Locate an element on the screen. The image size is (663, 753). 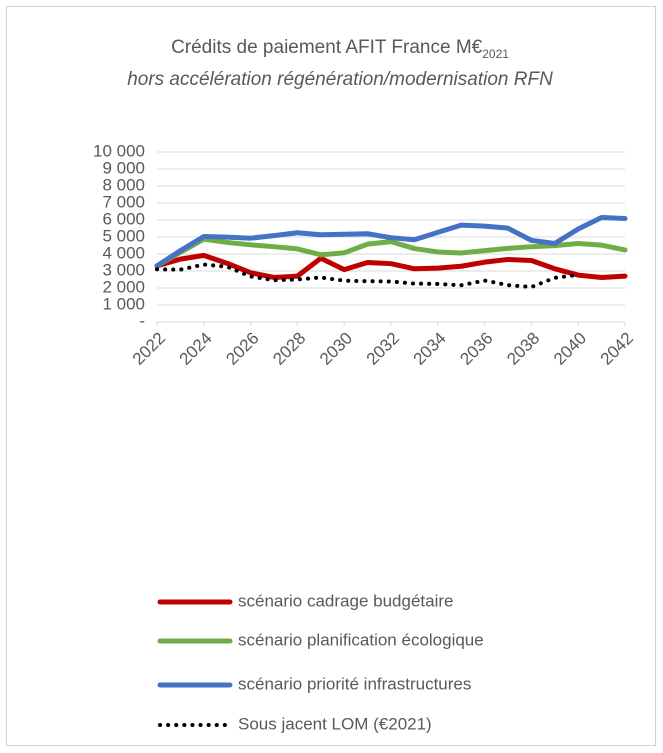
x-tick-label: 2026 is located at coordinates (242, 349).